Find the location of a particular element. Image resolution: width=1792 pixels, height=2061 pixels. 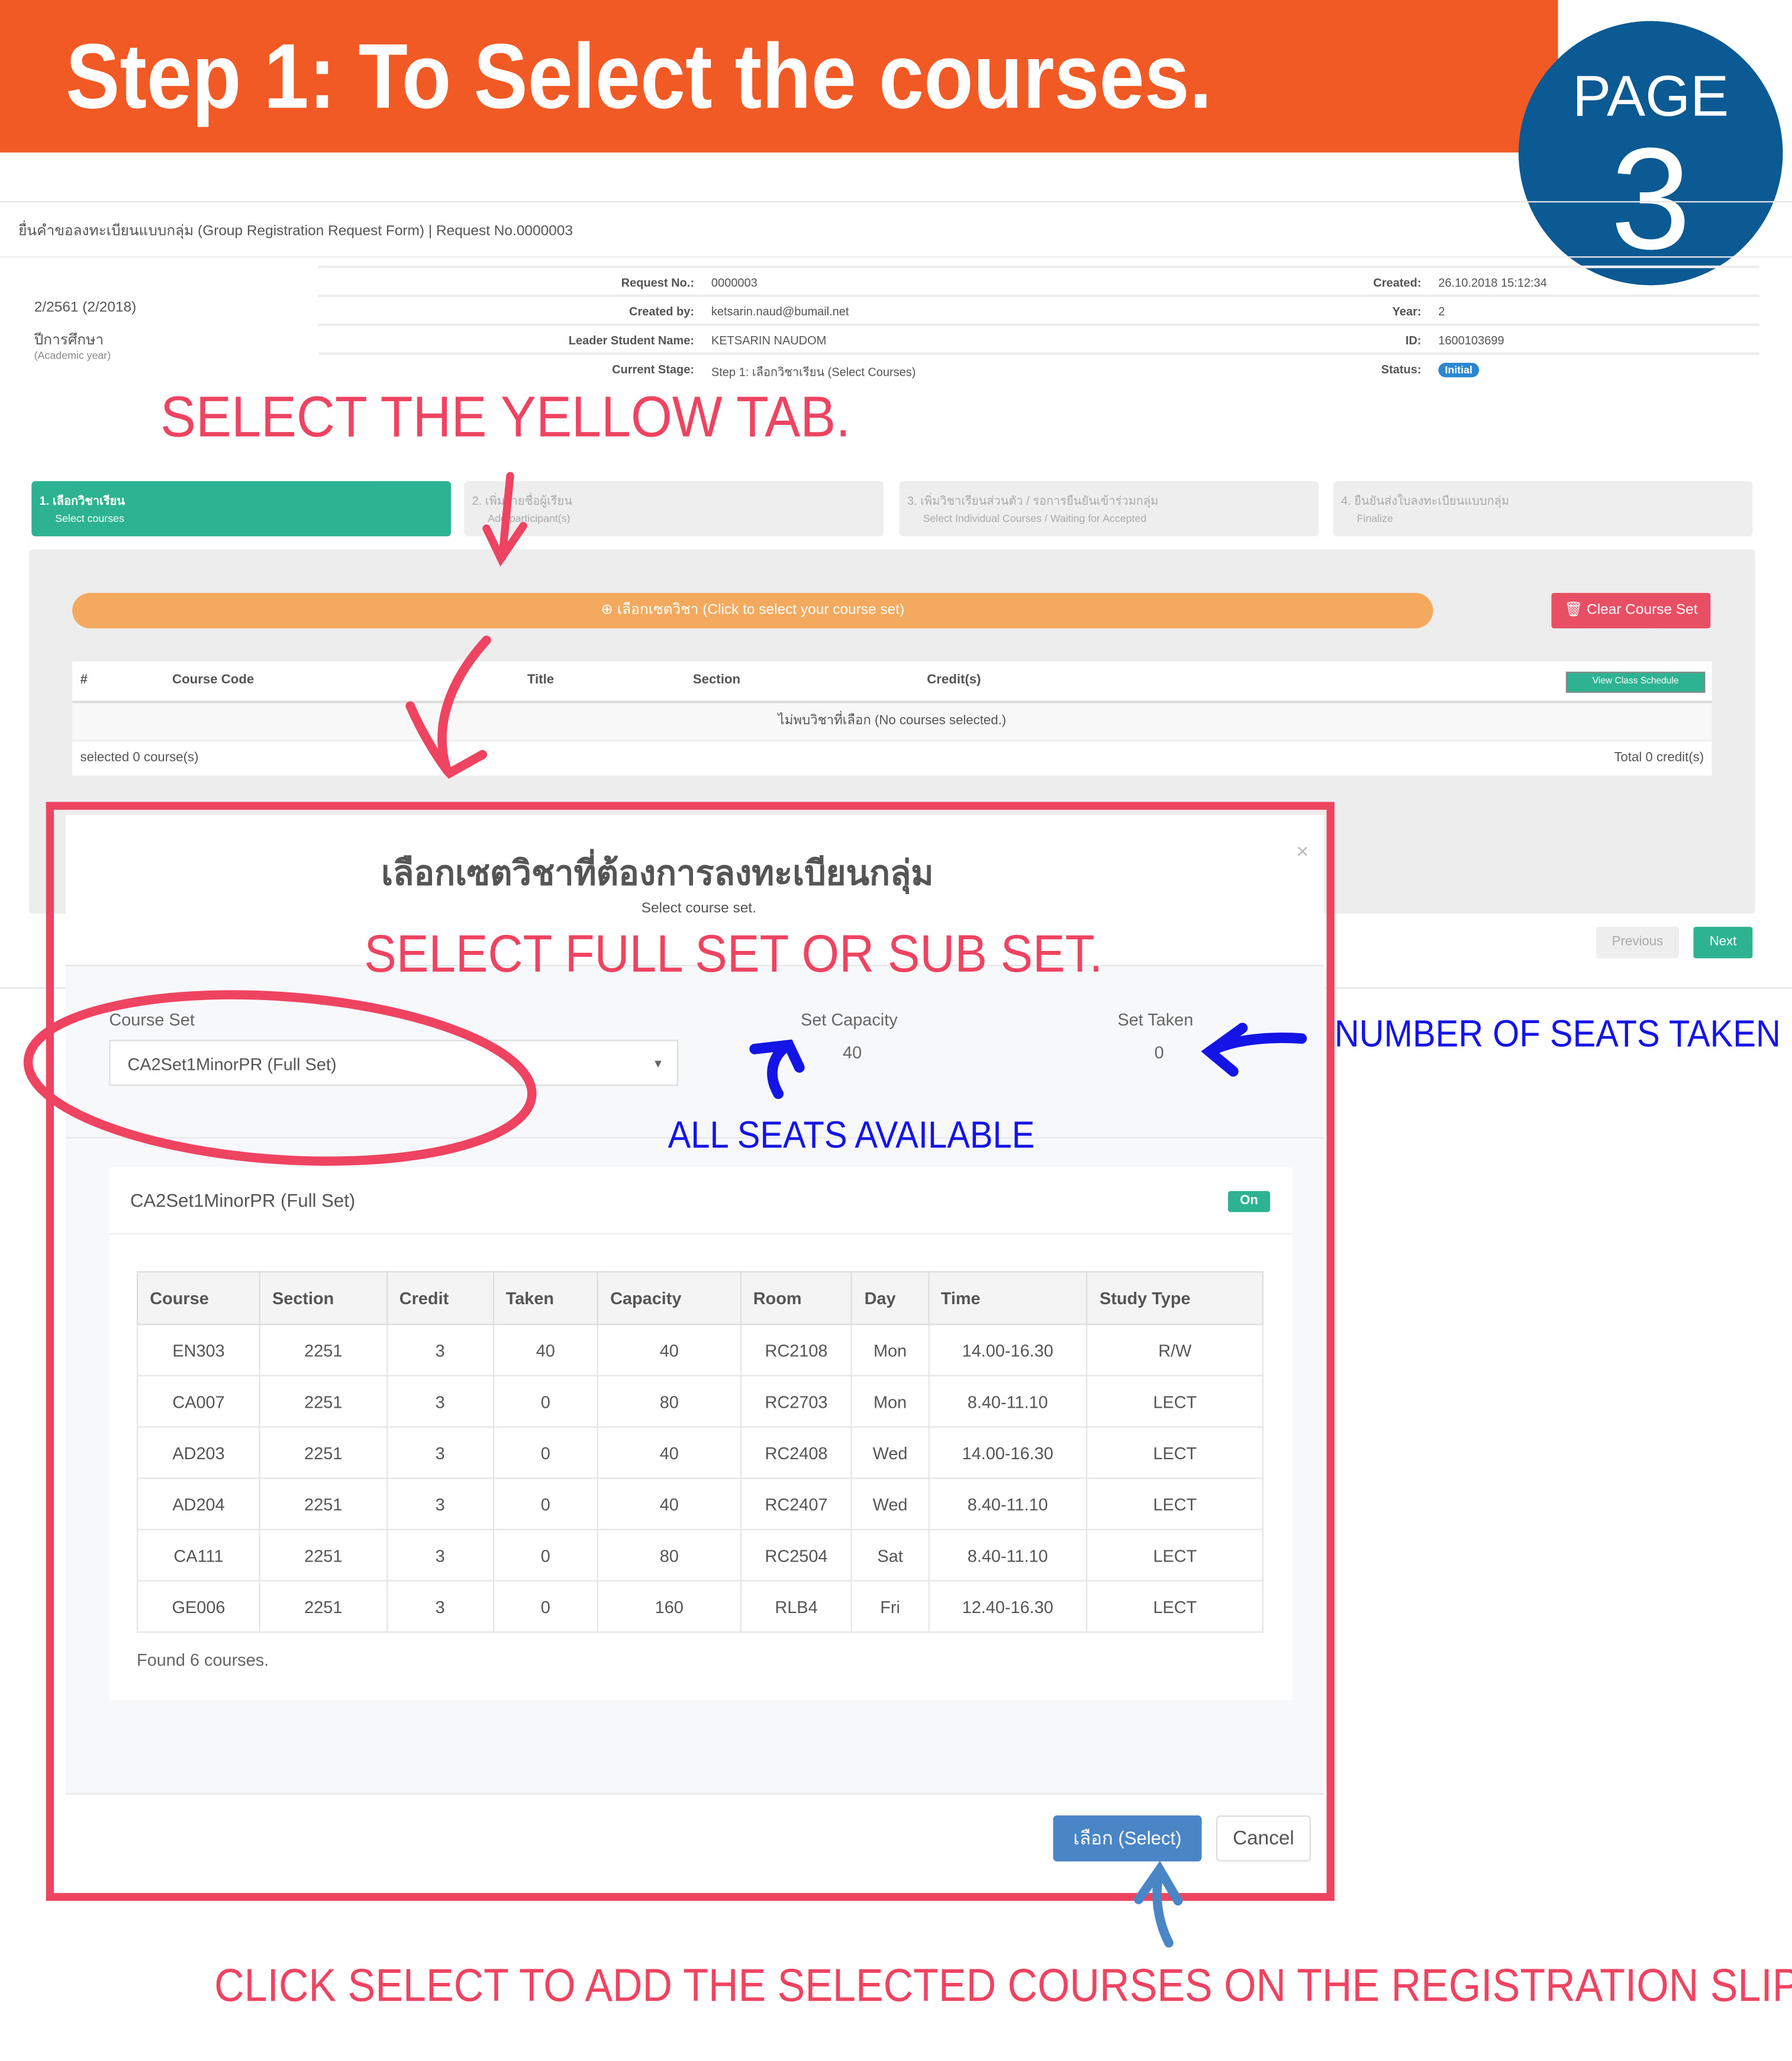

view-class-schedule-button: View Class Schedule is located at coordinates (1635, 683).